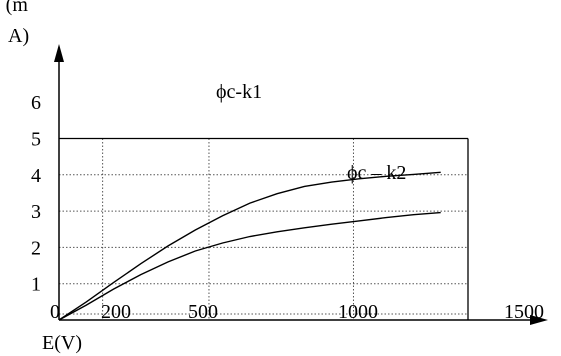  Describe the element at coordinates (14, 8) in the screenshot. I see `y-axis-label-line-1: I (m` at that location.